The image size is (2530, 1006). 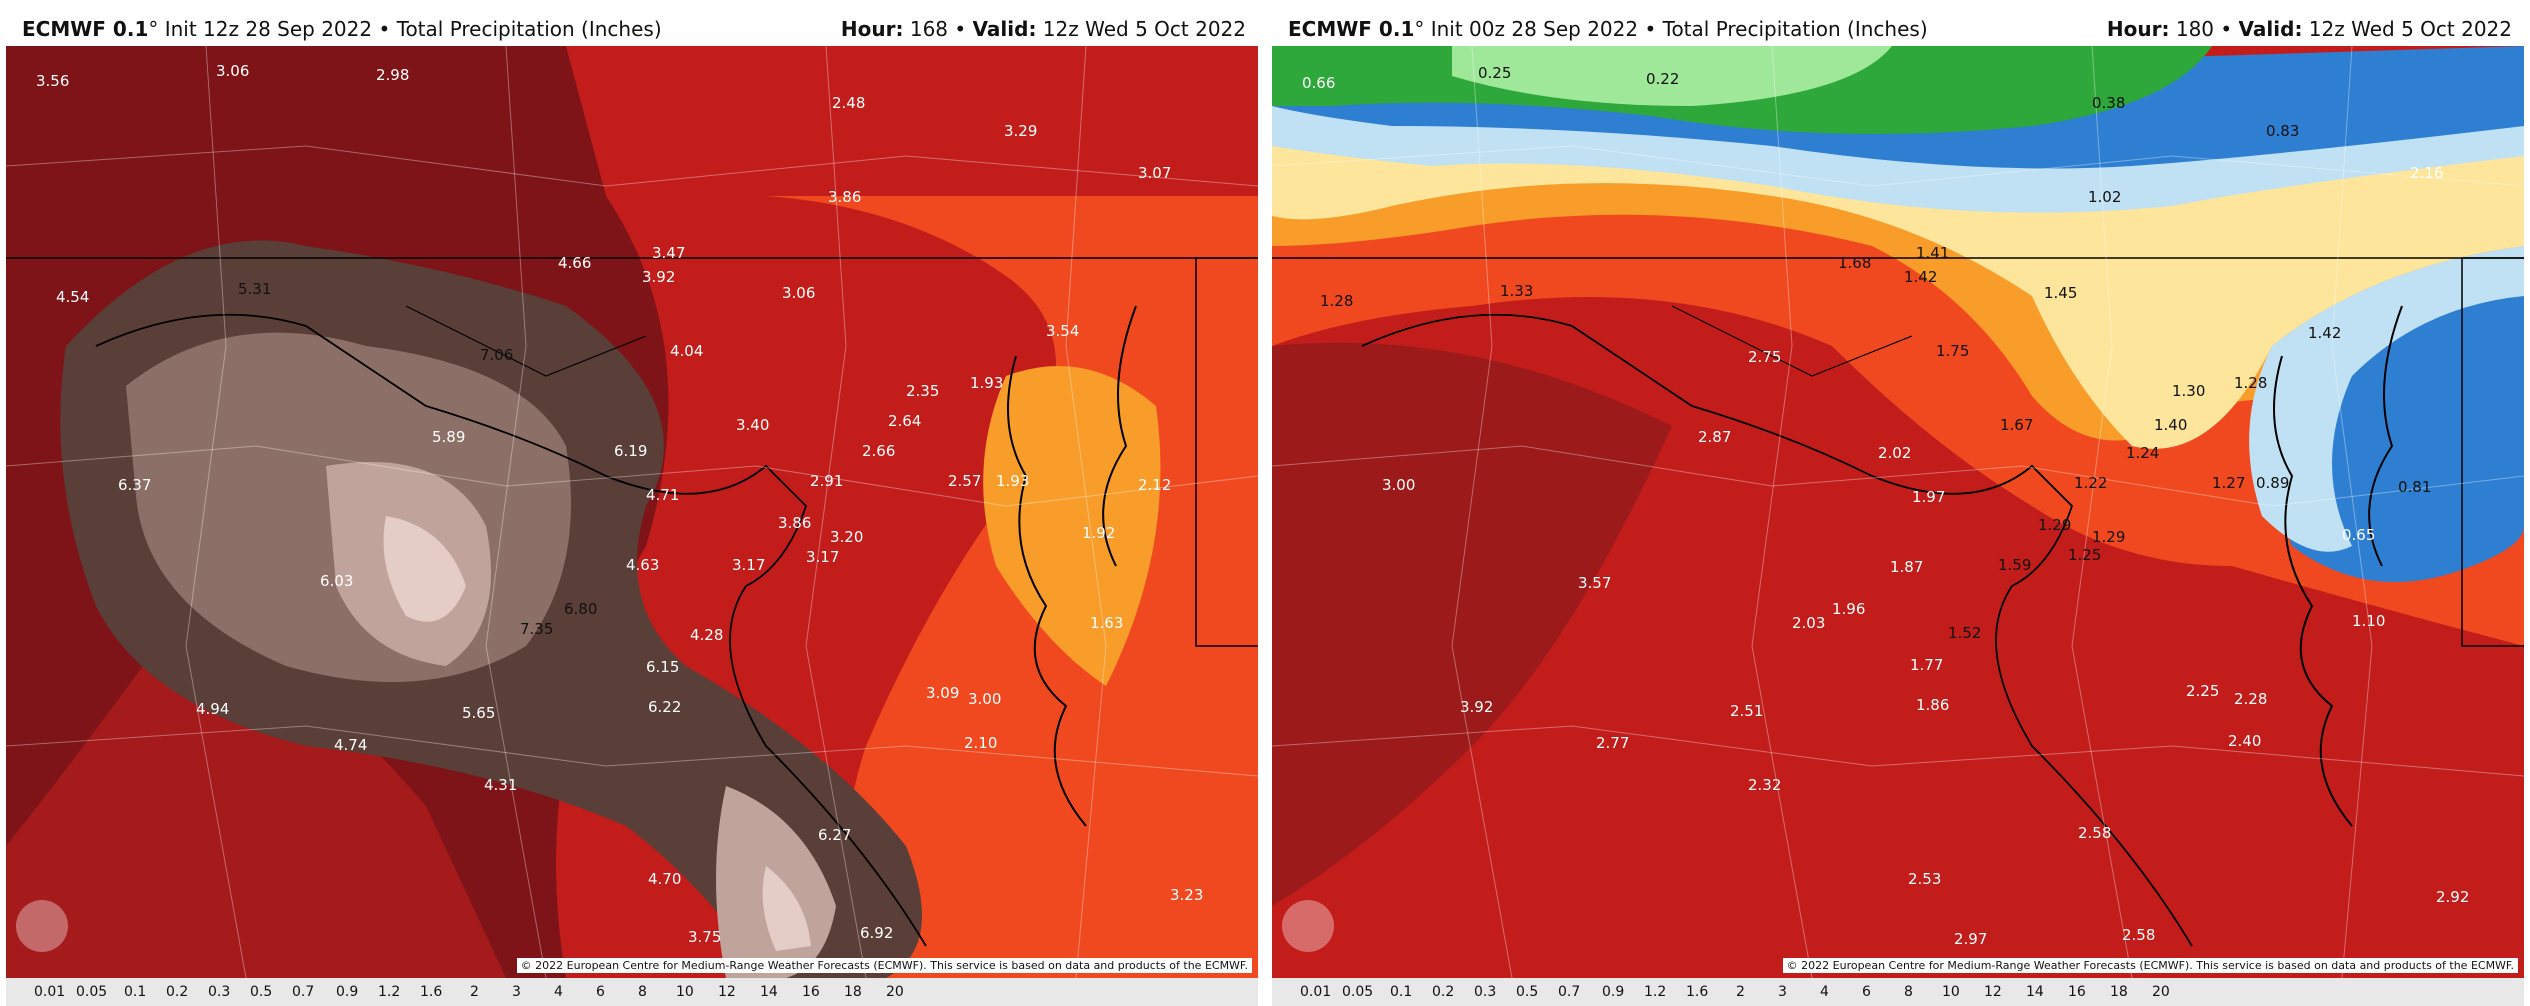 I want to click on precip-value: 2.98, so click(x=392, y=75).